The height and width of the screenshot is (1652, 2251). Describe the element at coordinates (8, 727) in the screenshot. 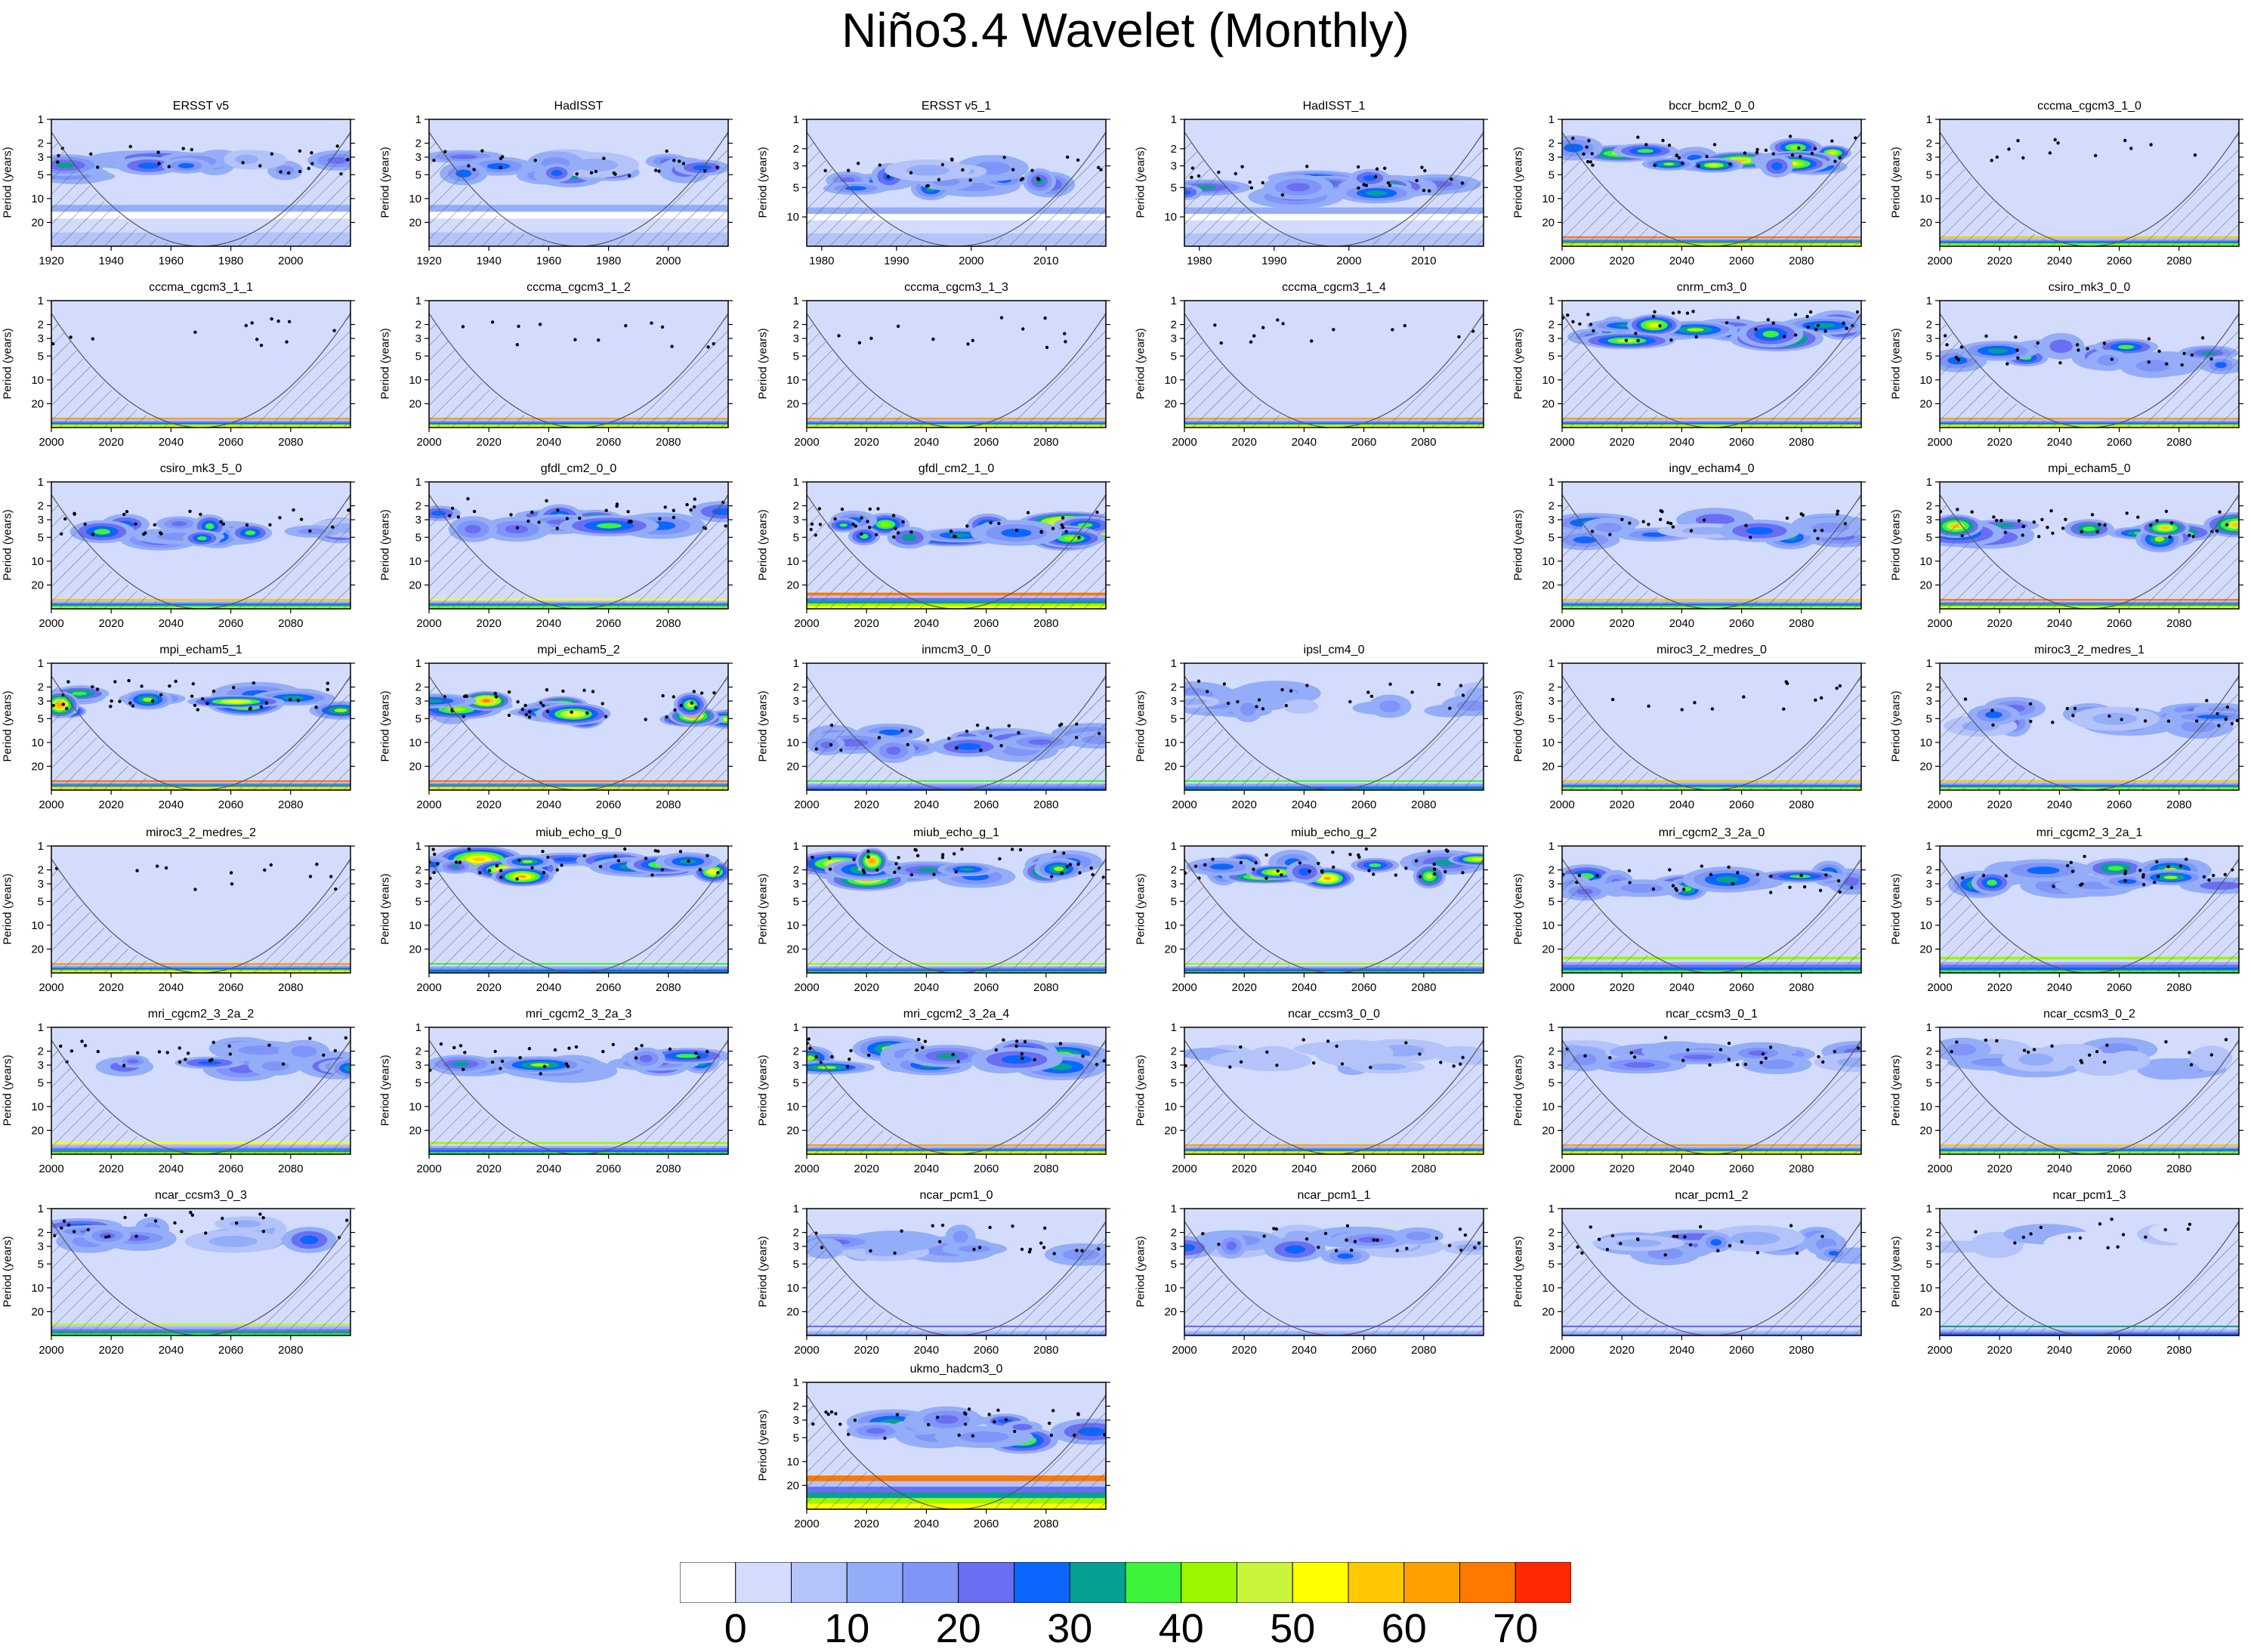

I see `panel-mpi-echam5-1-ylabel: Period (years)` at that location.